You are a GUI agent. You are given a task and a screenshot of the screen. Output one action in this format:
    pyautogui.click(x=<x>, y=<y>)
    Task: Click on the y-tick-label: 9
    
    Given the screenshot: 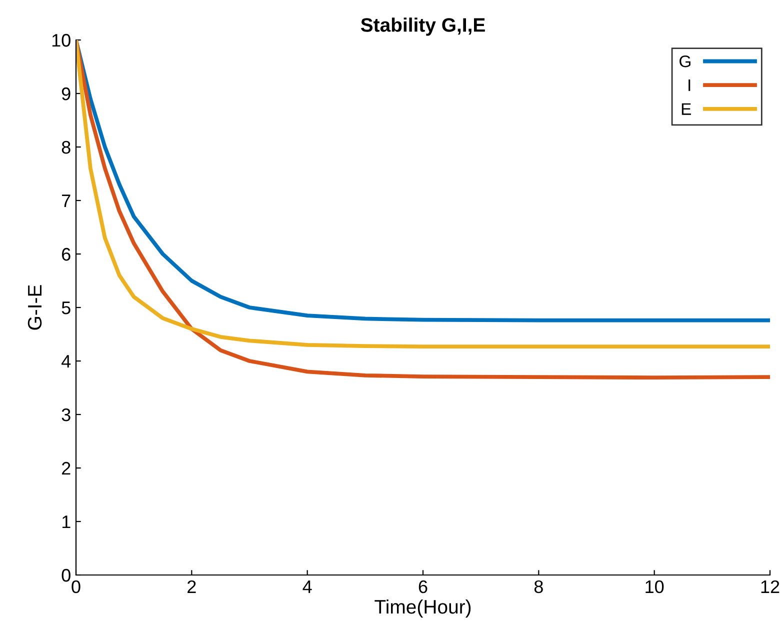 What is the action you would take?
    pyautogui.click(x=66, y=93)
    